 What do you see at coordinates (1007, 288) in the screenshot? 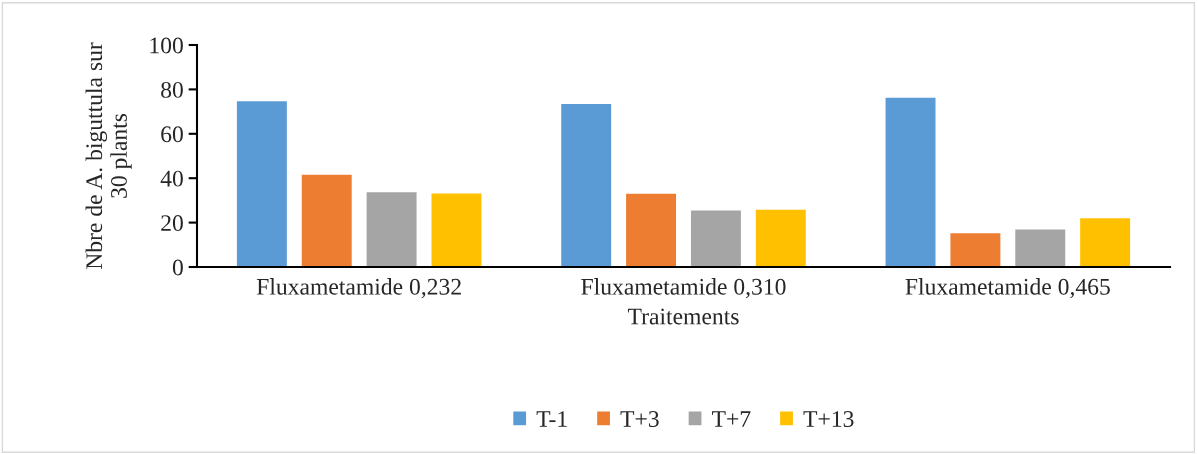
I see `x-tick-label: Fluxametamide 0,465` at bounding box center [1007, 288].